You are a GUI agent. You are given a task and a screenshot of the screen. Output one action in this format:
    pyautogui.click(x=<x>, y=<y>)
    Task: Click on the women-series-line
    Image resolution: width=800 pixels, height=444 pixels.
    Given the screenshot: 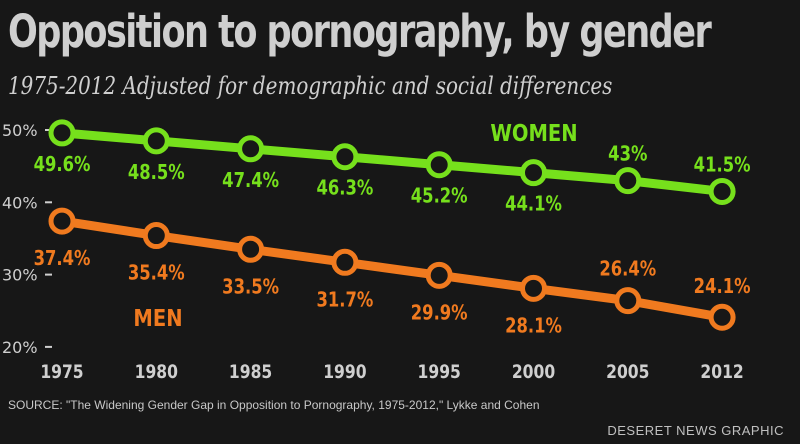 What is the action you would take?
    pyautogui.click(x=392, y=162)
    